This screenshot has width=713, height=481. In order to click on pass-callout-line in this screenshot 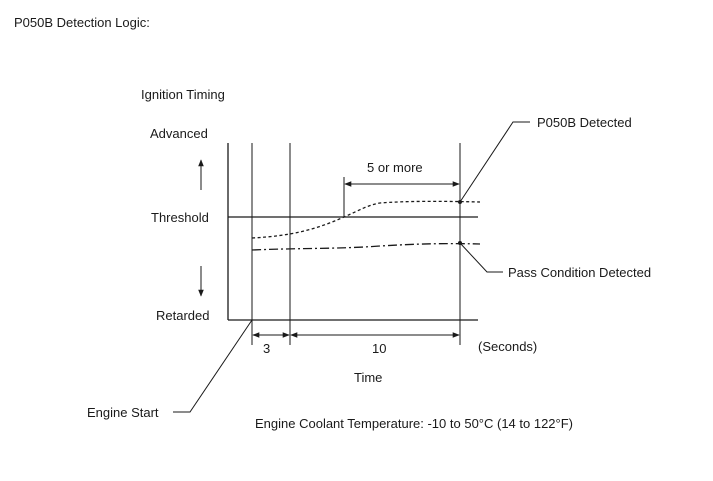, I will do `click(481, 257)`.